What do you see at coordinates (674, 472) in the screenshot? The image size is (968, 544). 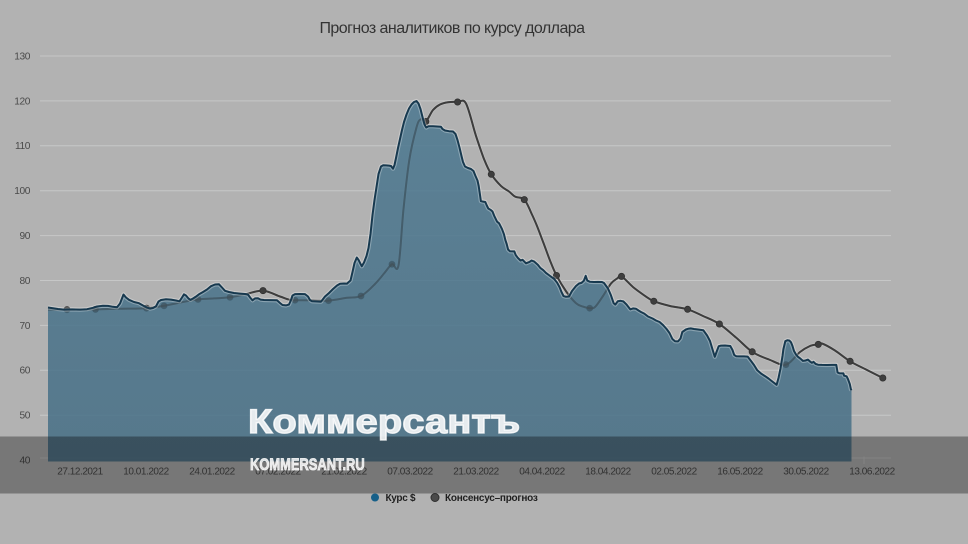 I see `svg-text: 02.05.2022` at bounding box center [674, 472].